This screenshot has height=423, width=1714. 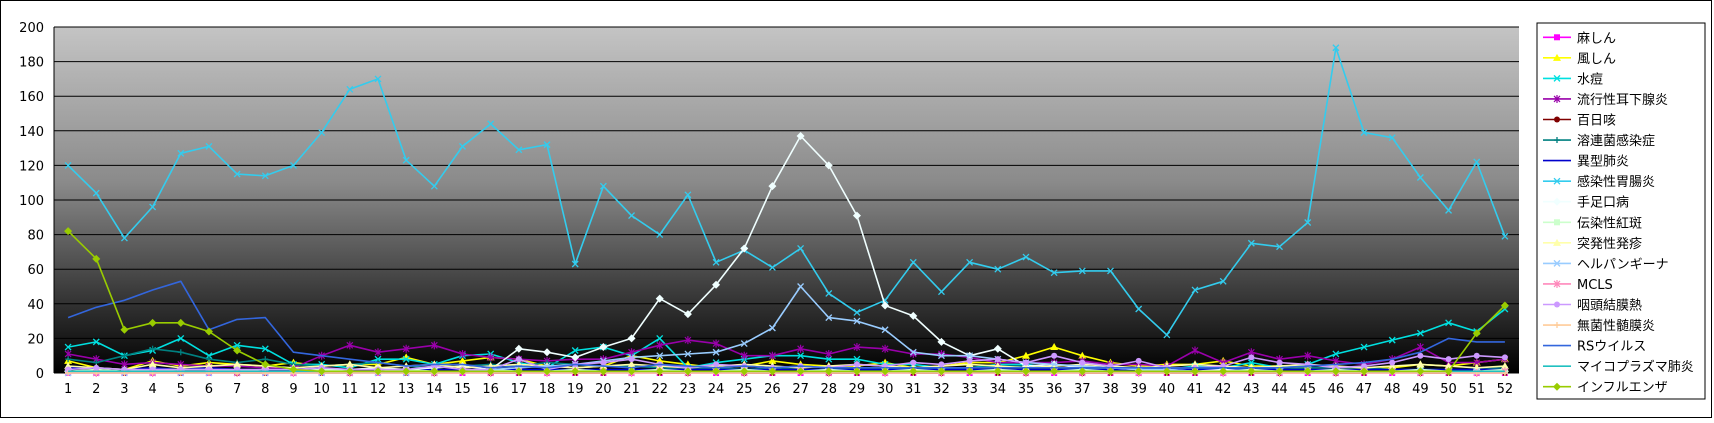 I want to click on x-tick-label: 41, so click(x=1195, y=389).